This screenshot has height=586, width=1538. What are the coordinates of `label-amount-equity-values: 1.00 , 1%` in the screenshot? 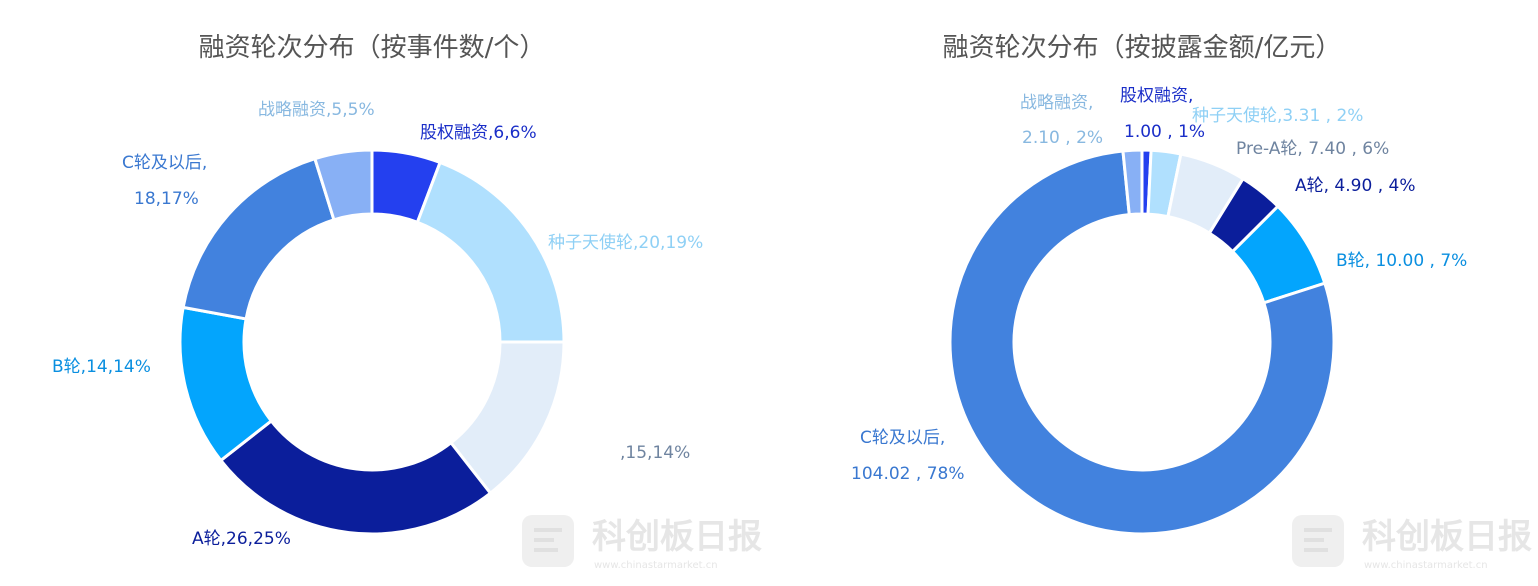 It's located at (1164, 132).